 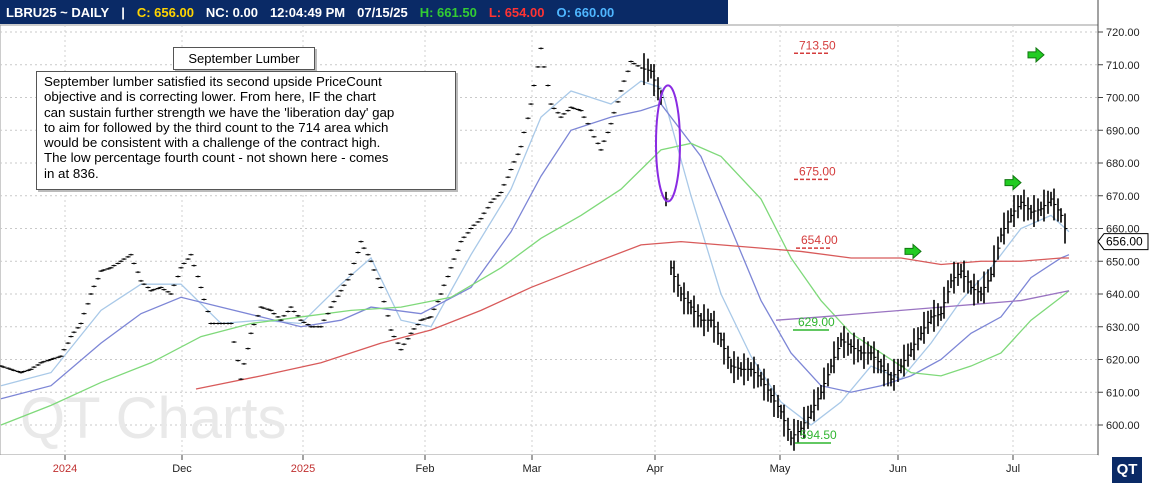 I want to click on y-tick-label: 600.00, so click(x=1123, y=426).